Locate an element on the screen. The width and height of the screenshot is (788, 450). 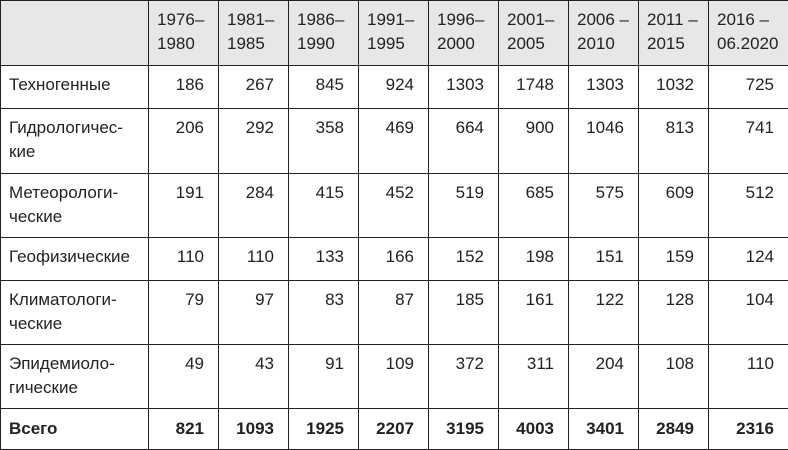
cell-value: 311 is located at coordinates (534, 377).